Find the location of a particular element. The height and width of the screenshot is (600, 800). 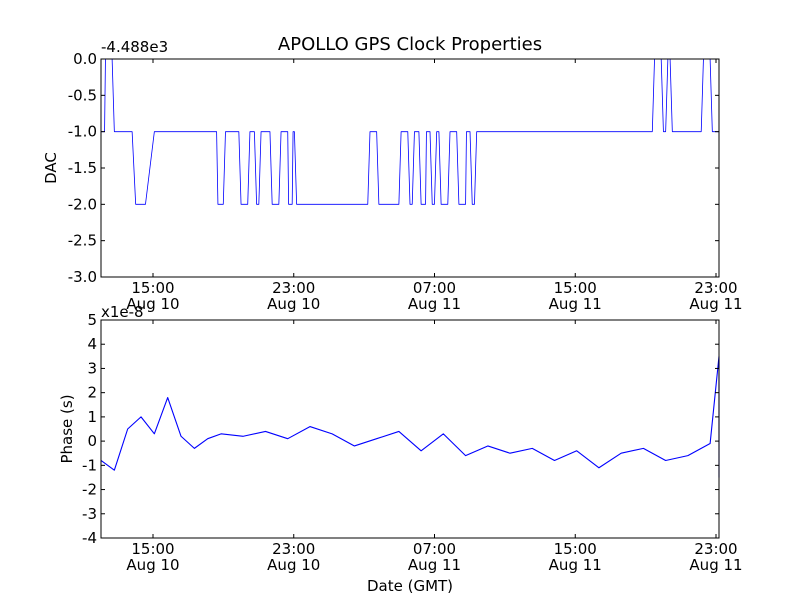

phase-offset-label: x1e-8 is located at coordinates (122, 312).